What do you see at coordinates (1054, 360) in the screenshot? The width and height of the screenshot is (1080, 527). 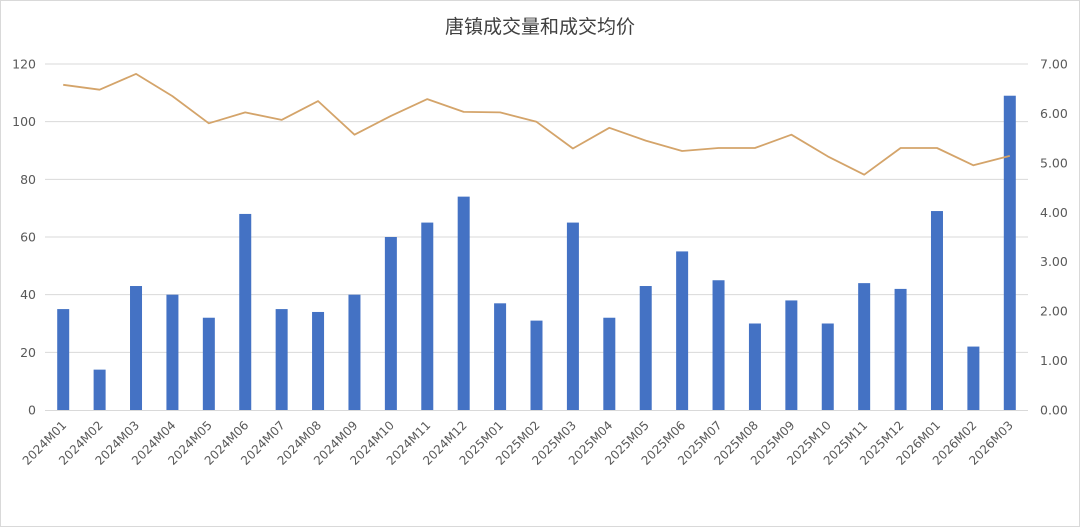 I see `right-tick-label: 1.00` at bounding box center [1054, 360].